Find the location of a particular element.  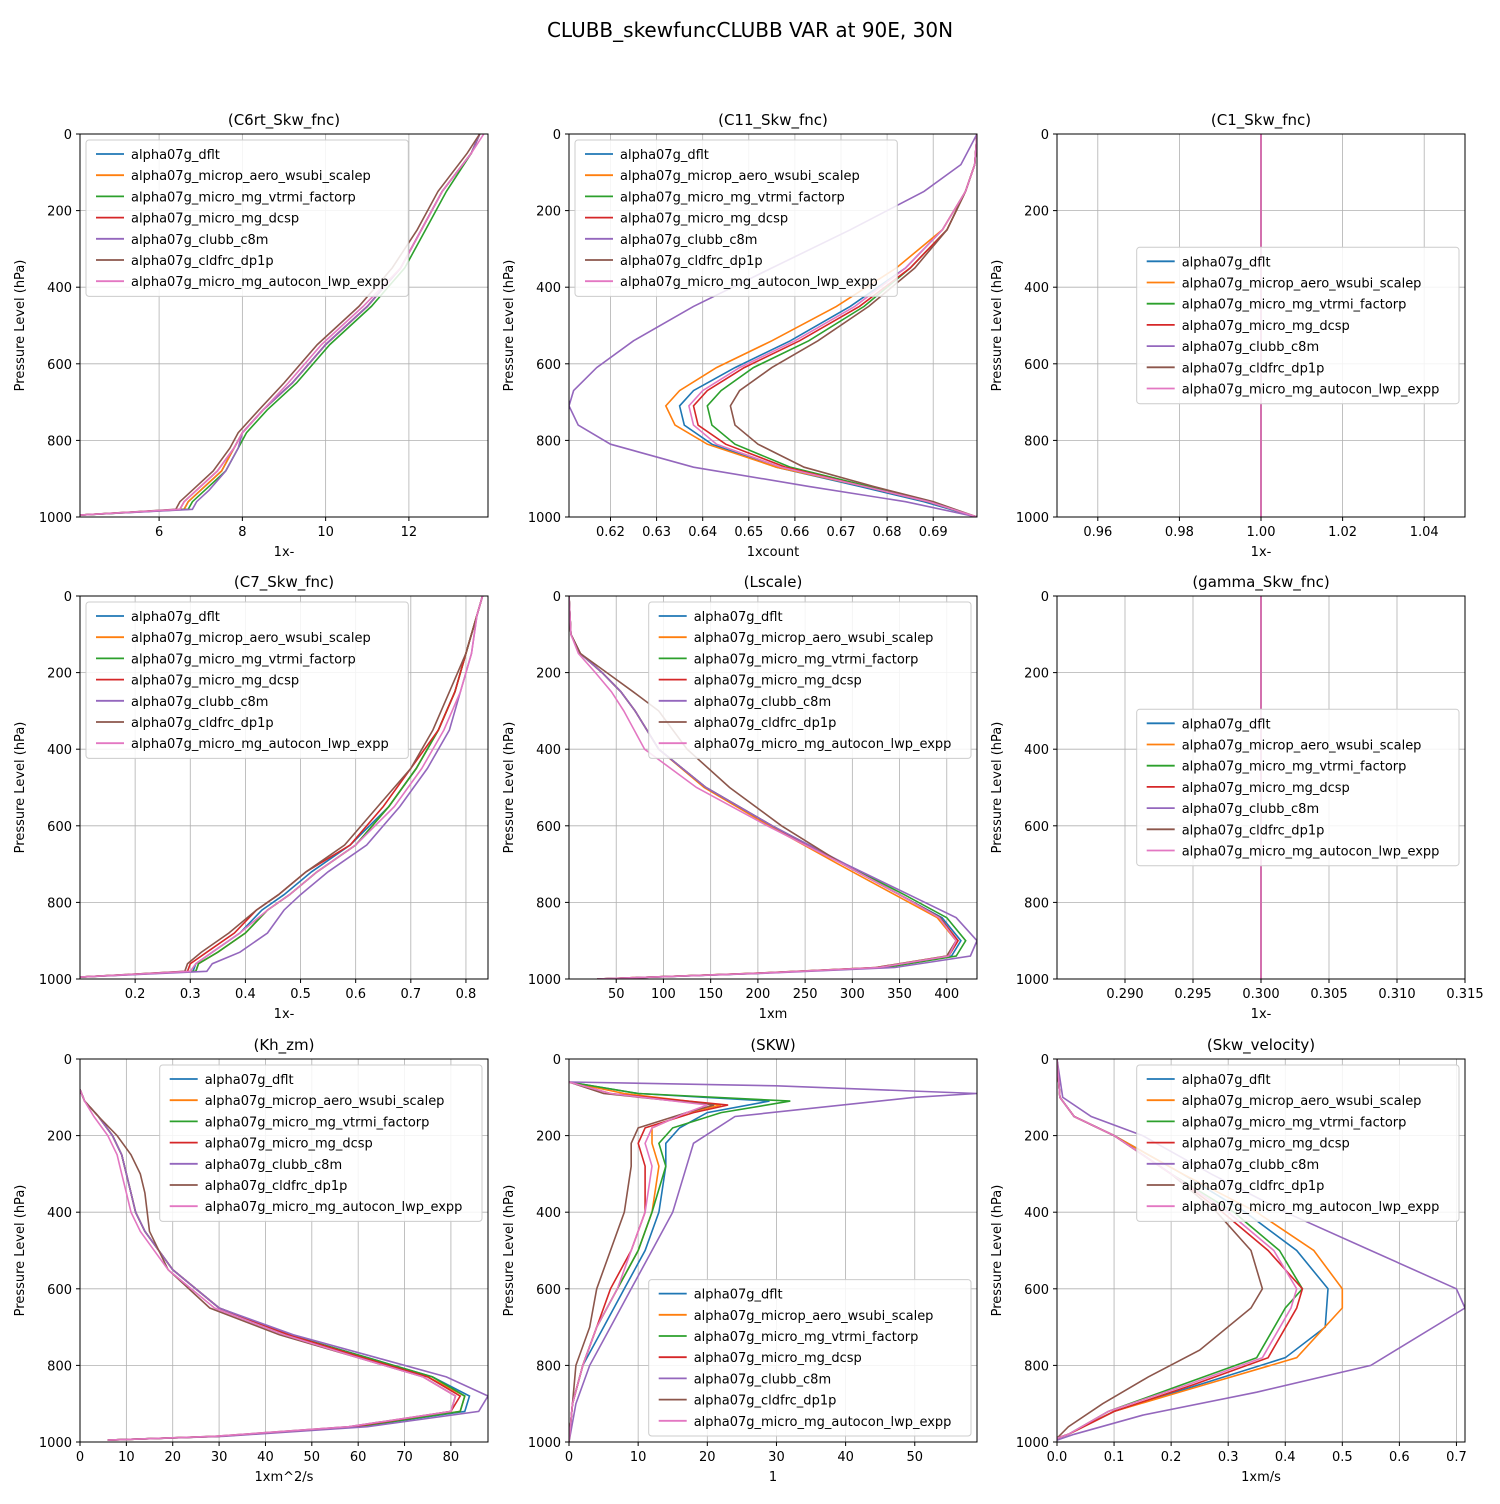

x-tick-label: 70 is located at coordinates (404, 1457).